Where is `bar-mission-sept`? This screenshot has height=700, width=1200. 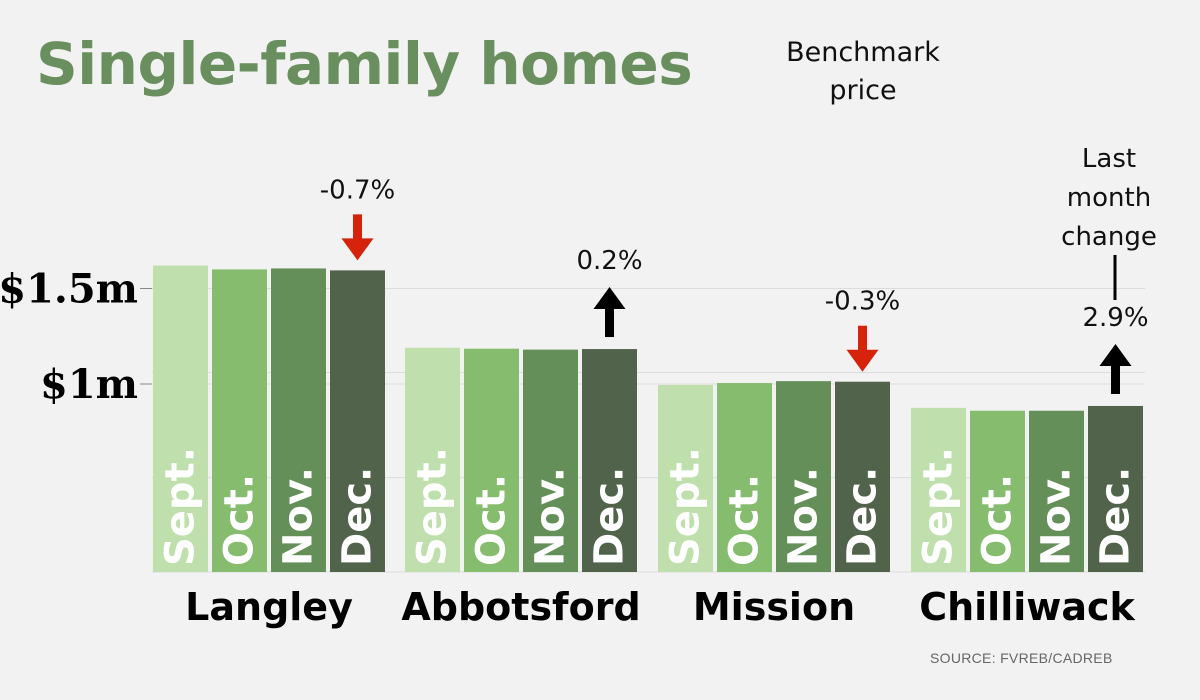 bar-mission-sept is located at coordinates (685, 478).